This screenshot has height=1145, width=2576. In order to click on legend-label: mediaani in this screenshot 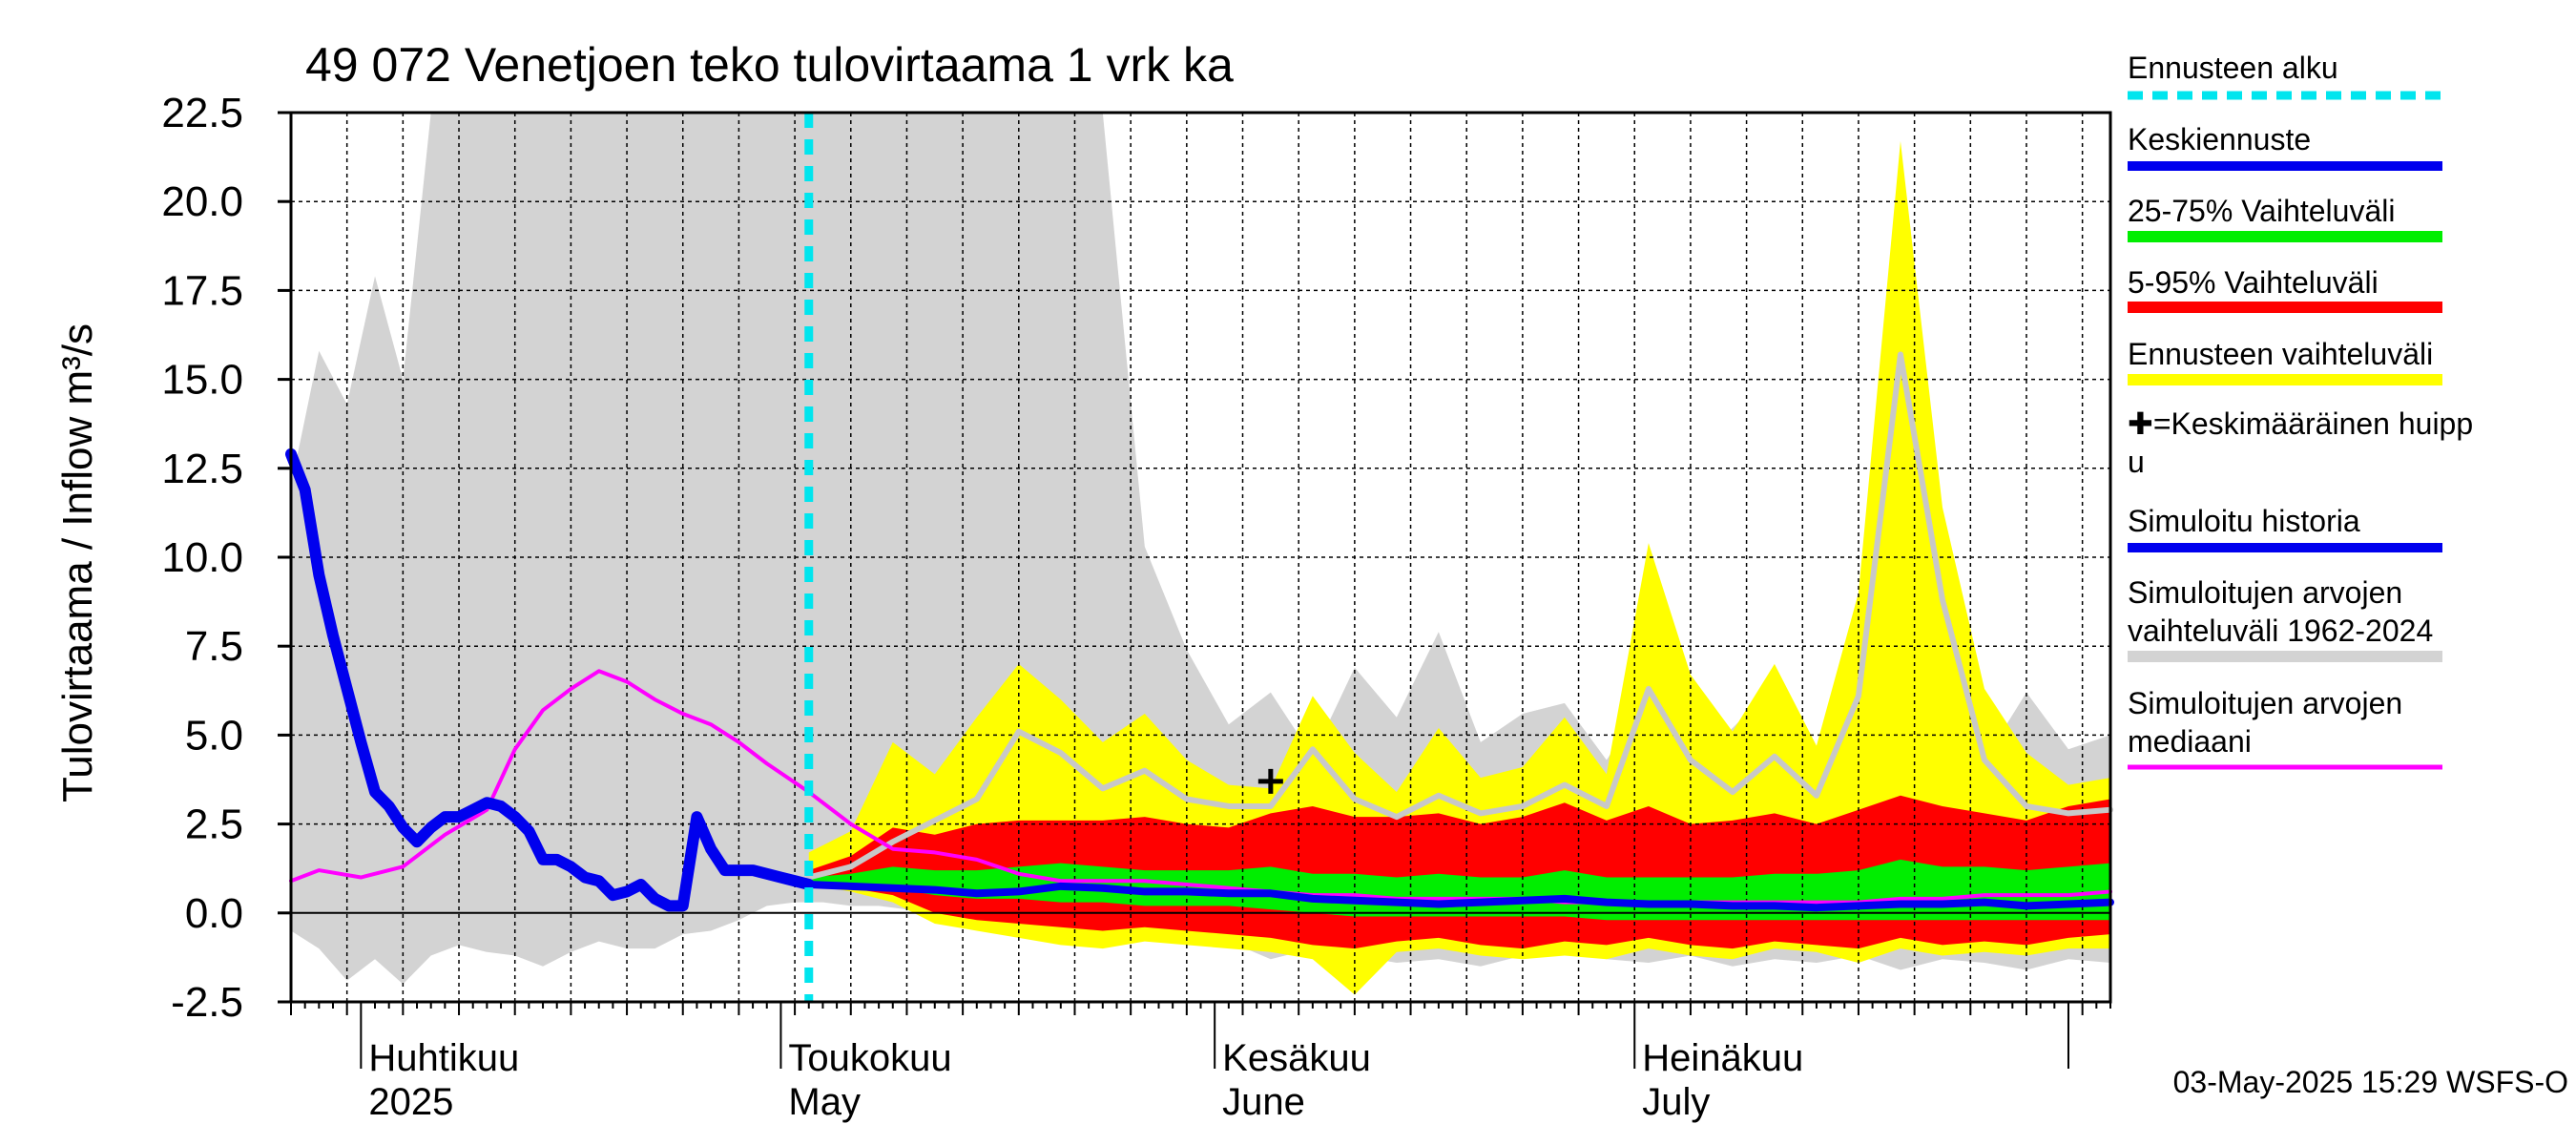, I will do `click(2190, 741)`.